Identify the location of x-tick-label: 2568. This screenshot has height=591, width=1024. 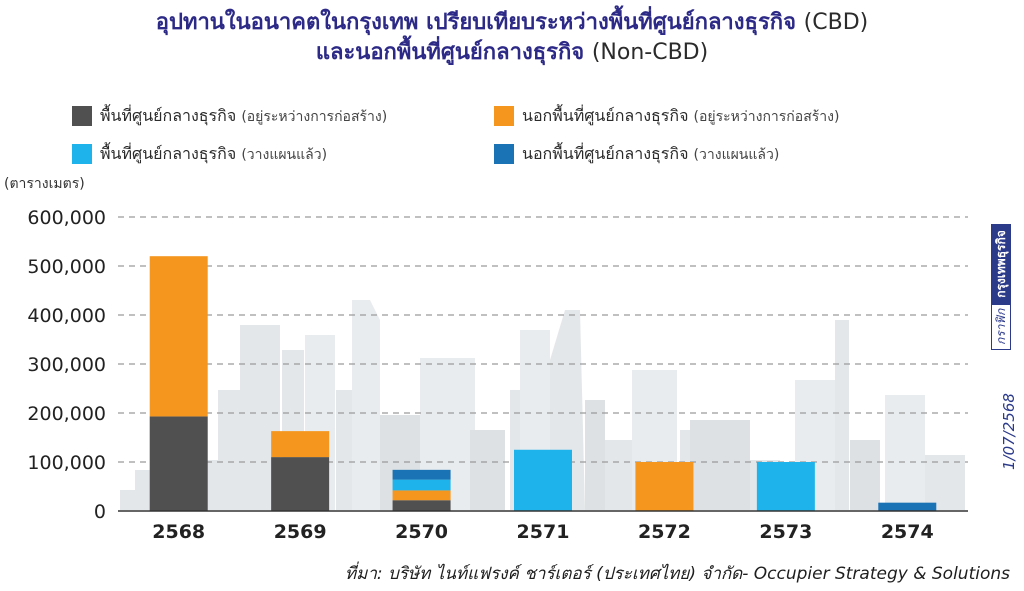
(178, 532).